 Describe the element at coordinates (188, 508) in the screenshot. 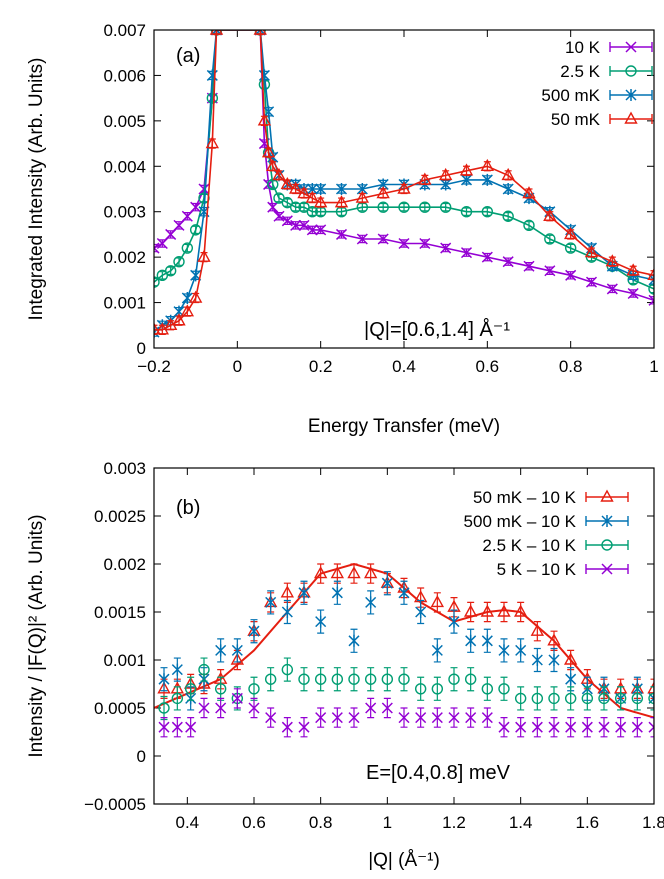

I see `panel-label: (b)` at that location.